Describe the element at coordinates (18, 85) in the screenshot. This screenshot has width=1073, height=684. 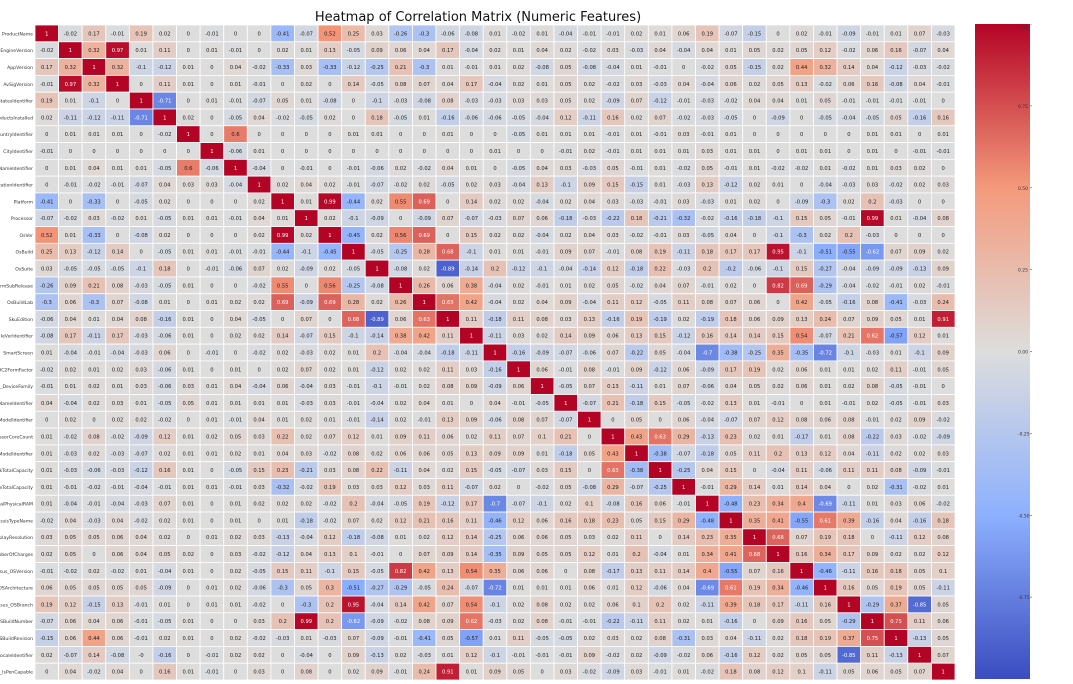
I see `row-tick-label: AvSigVersion` at that location.